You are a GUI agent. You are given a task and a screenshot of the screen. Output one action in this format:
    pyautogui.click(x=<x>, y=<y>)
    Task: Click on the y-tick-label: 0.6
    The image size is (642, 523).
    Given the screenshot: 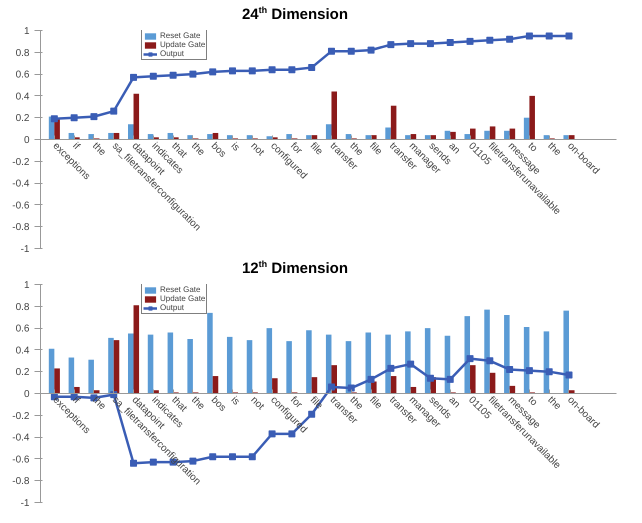 What is the action you would take?
    pyautogui.click(x=23, y=75)
    